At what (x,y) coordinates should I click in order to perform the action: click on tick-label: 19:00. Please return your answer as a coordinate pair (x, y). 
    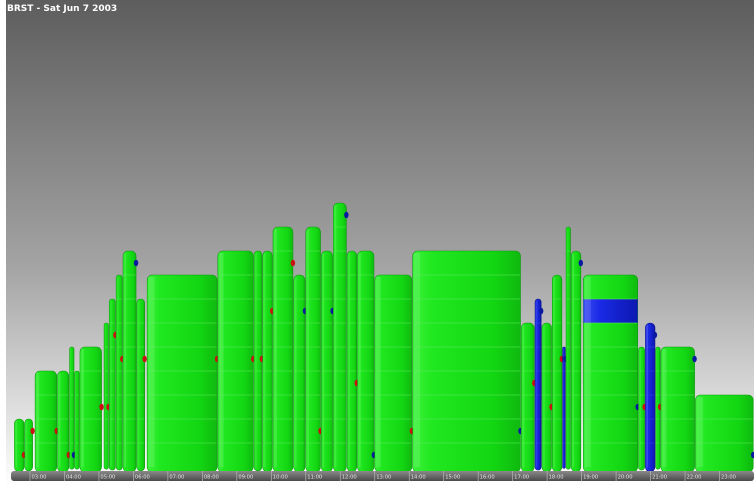
    Looking at the image, I should click on (590, 478).